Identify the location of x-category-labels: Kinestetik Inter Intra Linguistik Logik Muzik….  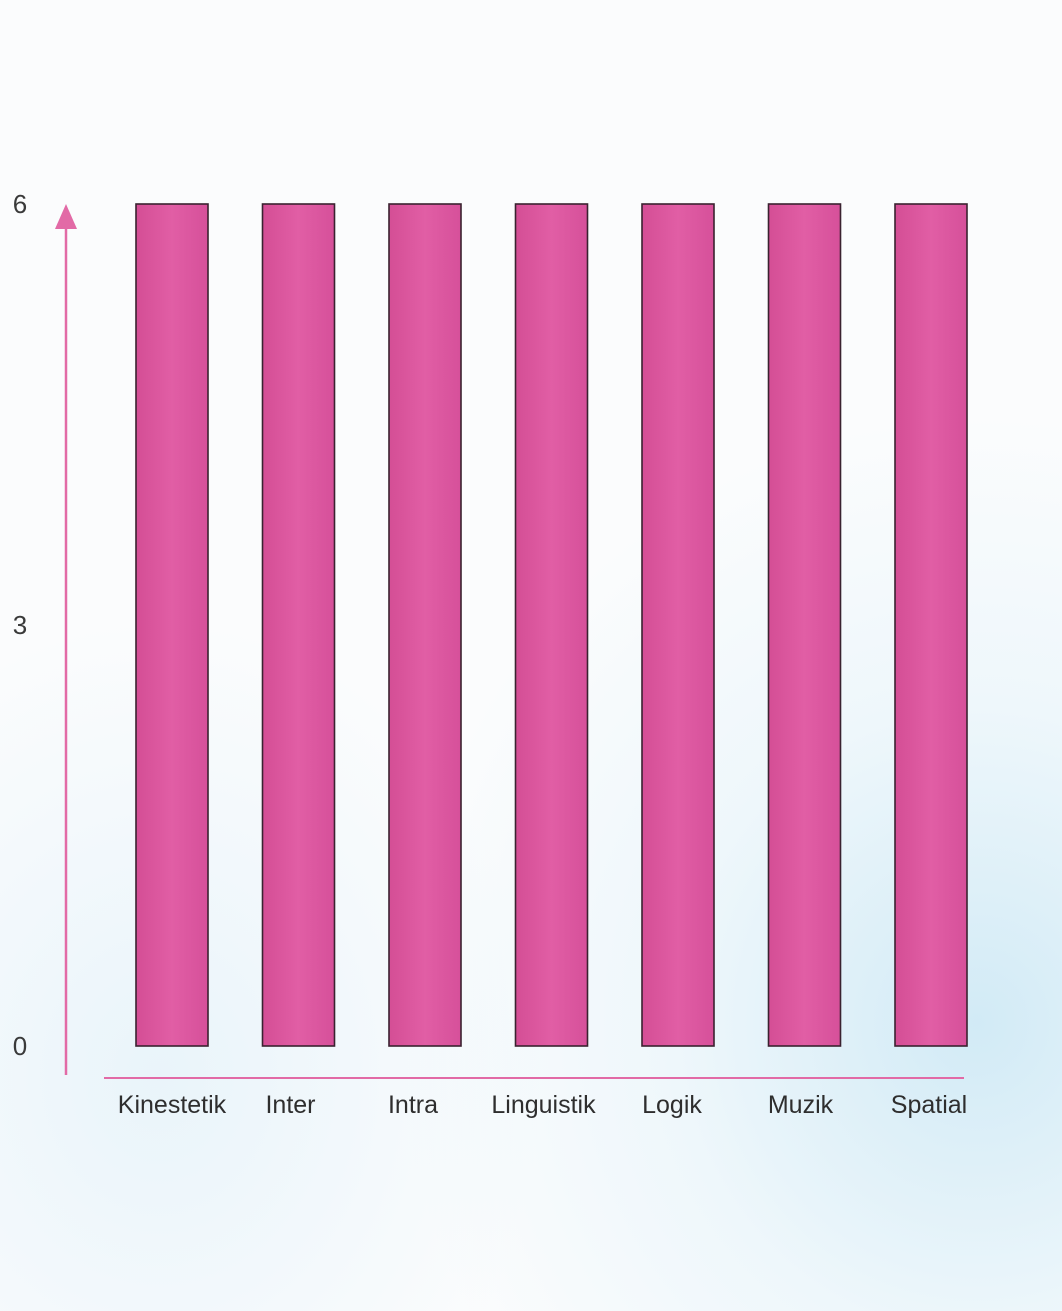
(542, 1105).